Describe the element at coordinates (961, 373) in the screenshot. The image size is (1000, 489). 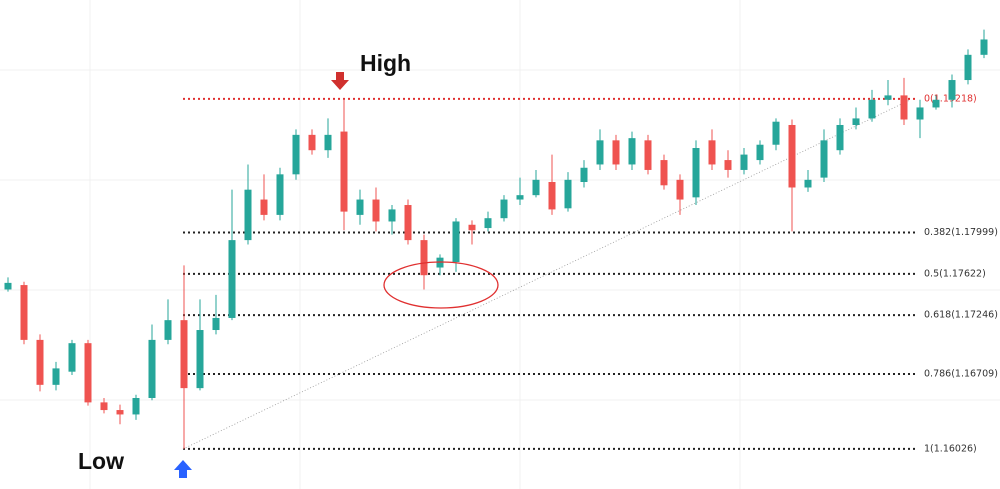
I see `fib-label: 0.786(1.16709)` at that location.